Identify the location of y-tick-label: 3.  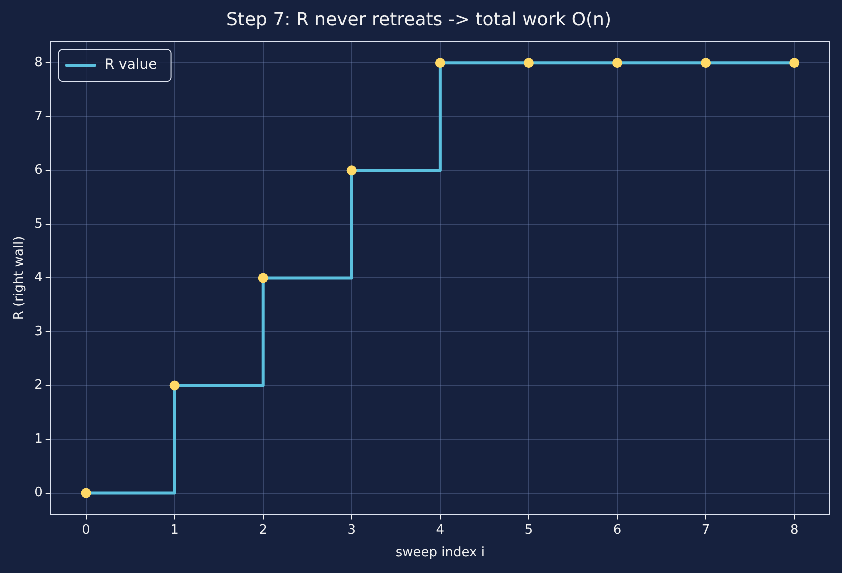
(38, 332).